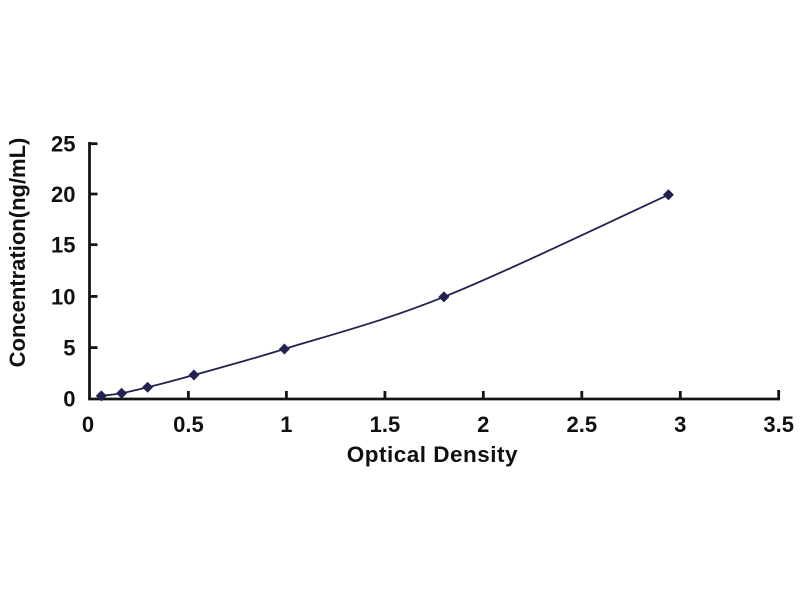 The height and width of the screenshot is (605, 800). I want to click on svg-text: 10, so click(63, 296).